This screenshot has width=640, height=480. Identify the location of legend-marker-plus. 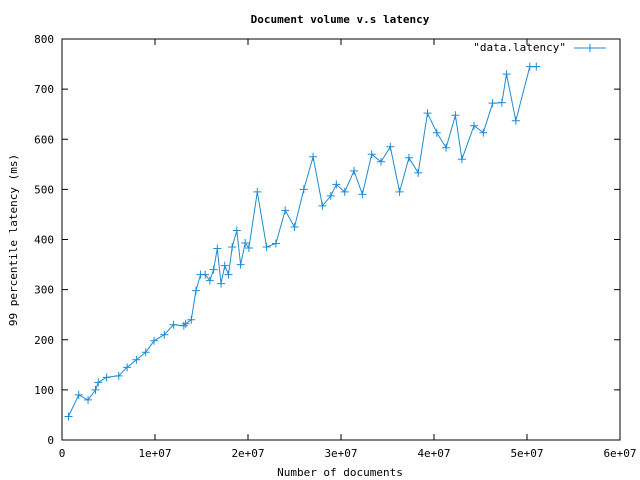
(590, 48).